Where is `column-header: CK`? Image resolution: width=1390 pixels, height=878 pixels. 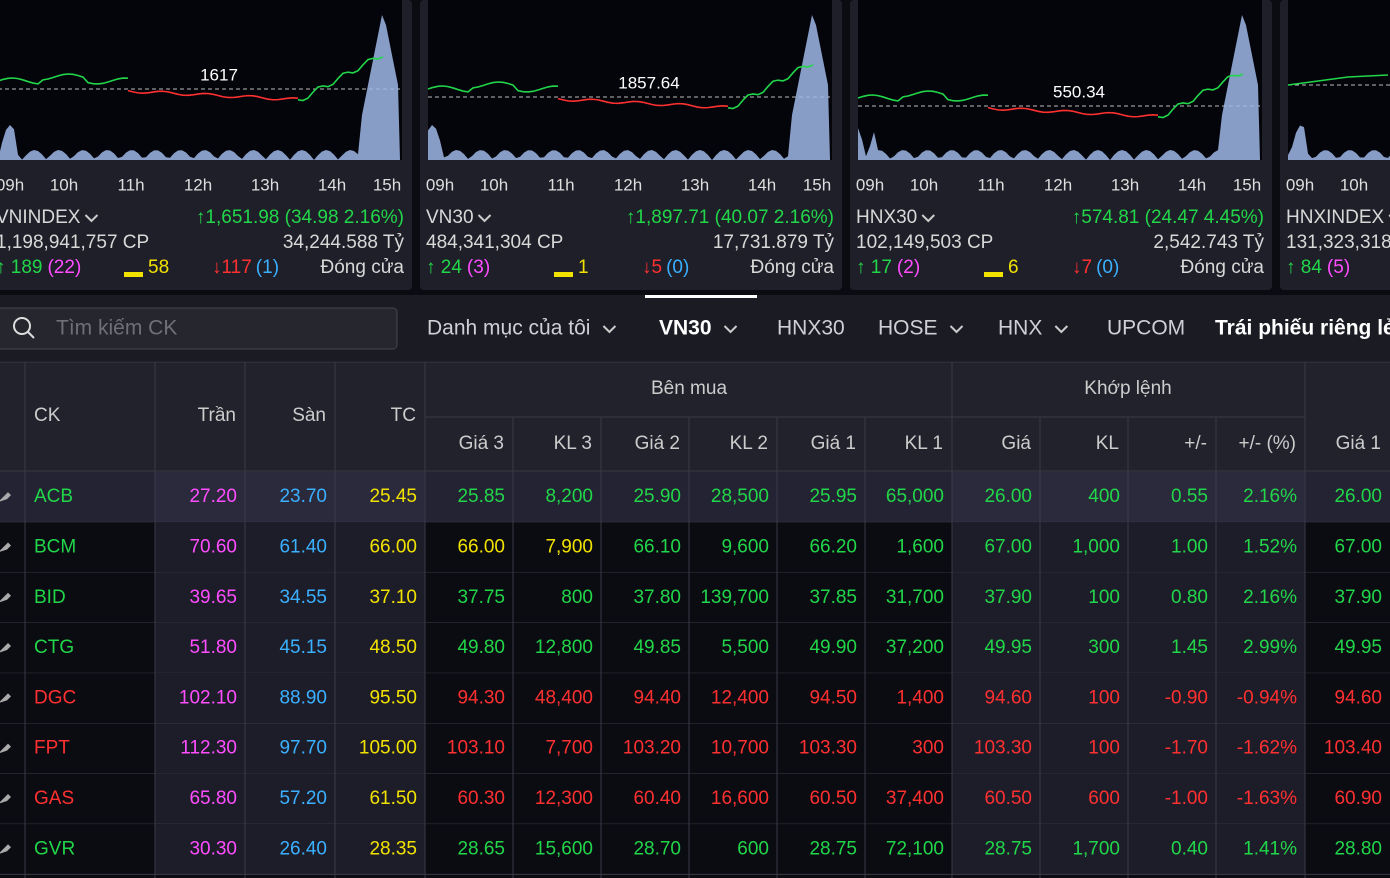
column-header: CK is located at coordinates (47, 415).